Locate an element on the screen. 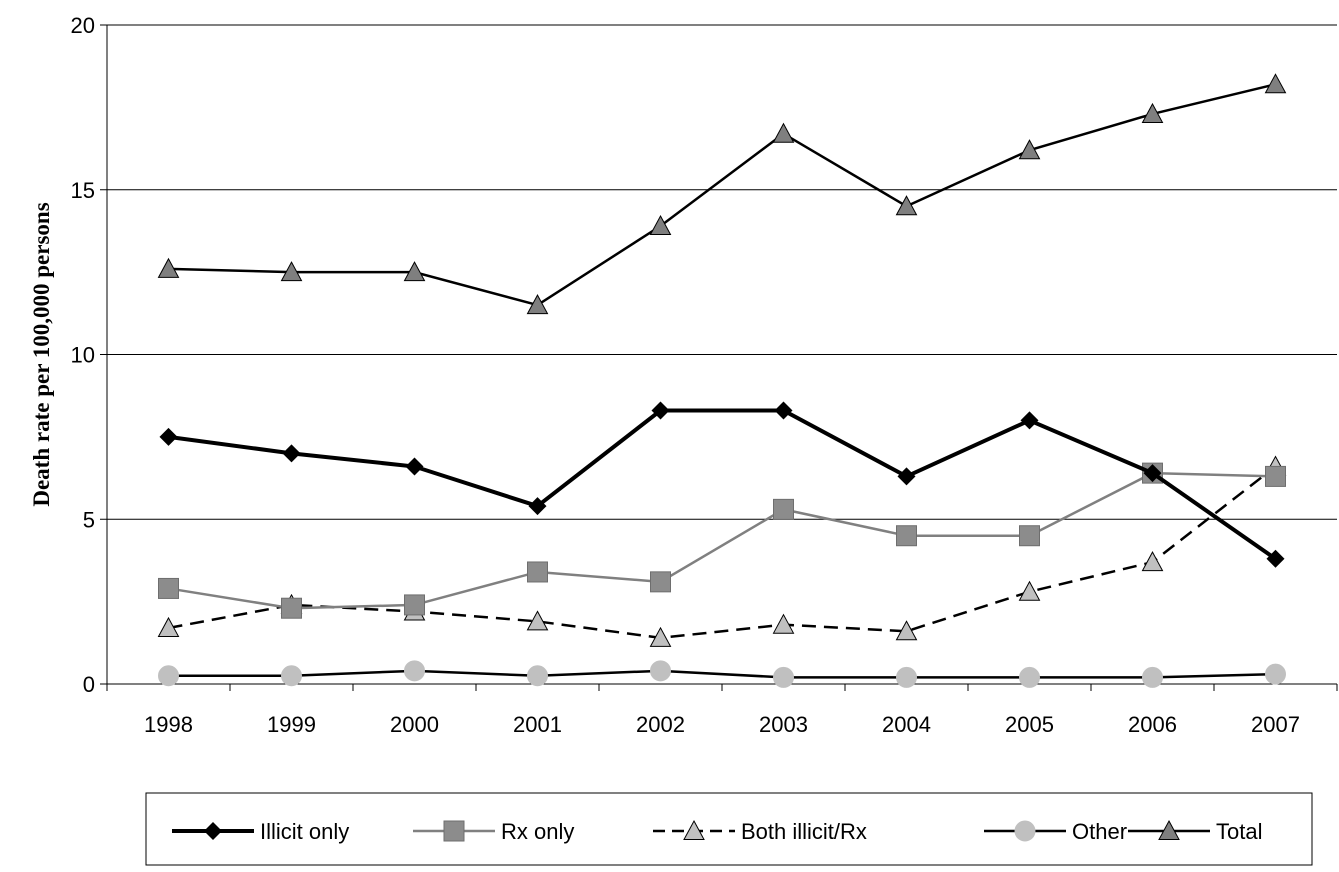 The image size is (1339, 872). legend-label-illicit-only: Illicit only is located at coordinates (304, 831).